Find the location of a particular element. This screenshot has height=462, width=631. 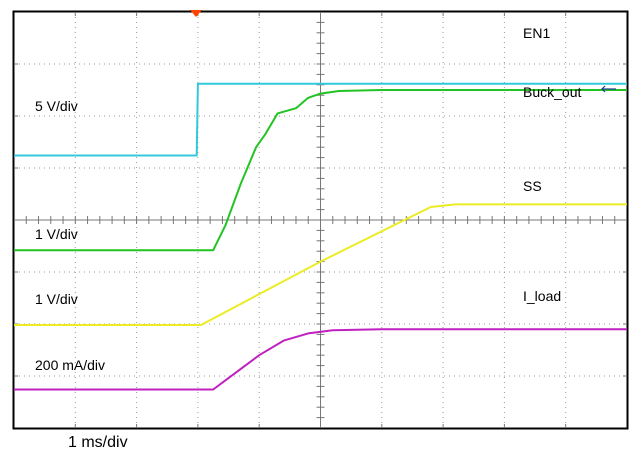

label-i-load: I_load is located at coordinates (542, 296).